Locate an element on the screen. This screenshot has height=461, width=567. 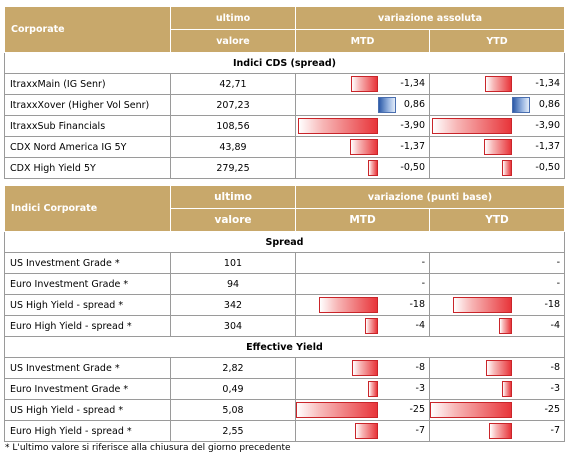
row-last-value: 279,25 is located at coordinates (233, 168).